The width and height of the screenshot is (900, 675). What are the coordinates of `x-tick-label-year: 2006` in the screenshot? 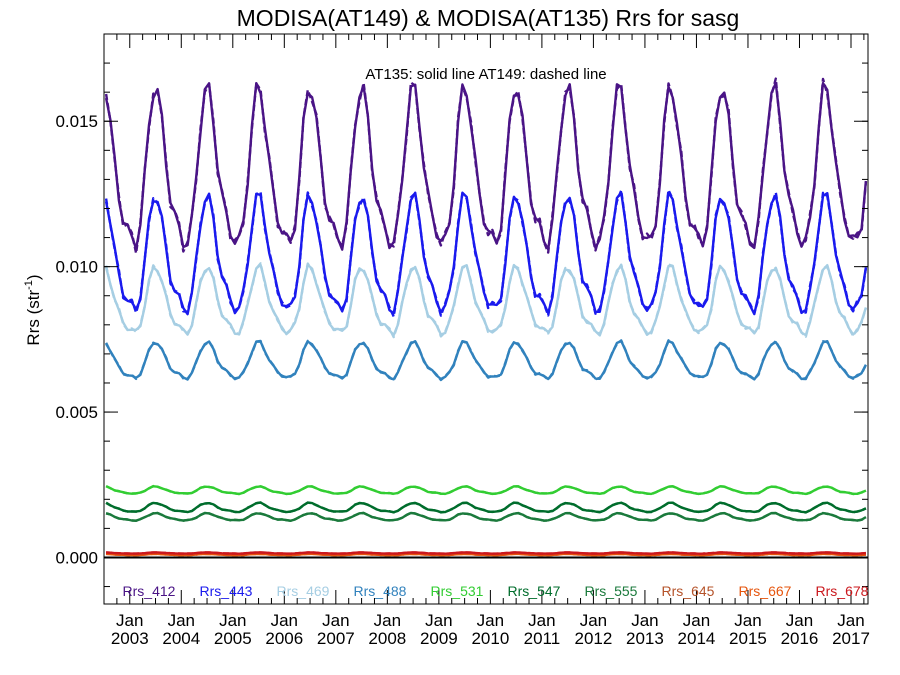 It's located at (284, 638).